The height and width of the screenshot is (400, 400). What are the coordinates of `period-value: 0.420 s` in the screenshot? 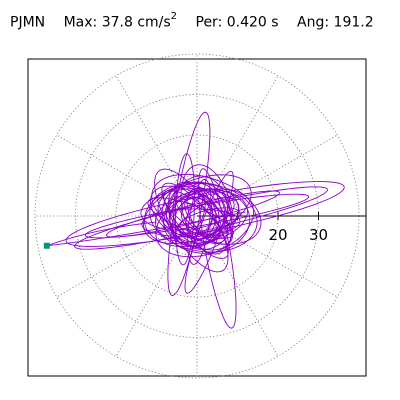 It's located at (252, 22).